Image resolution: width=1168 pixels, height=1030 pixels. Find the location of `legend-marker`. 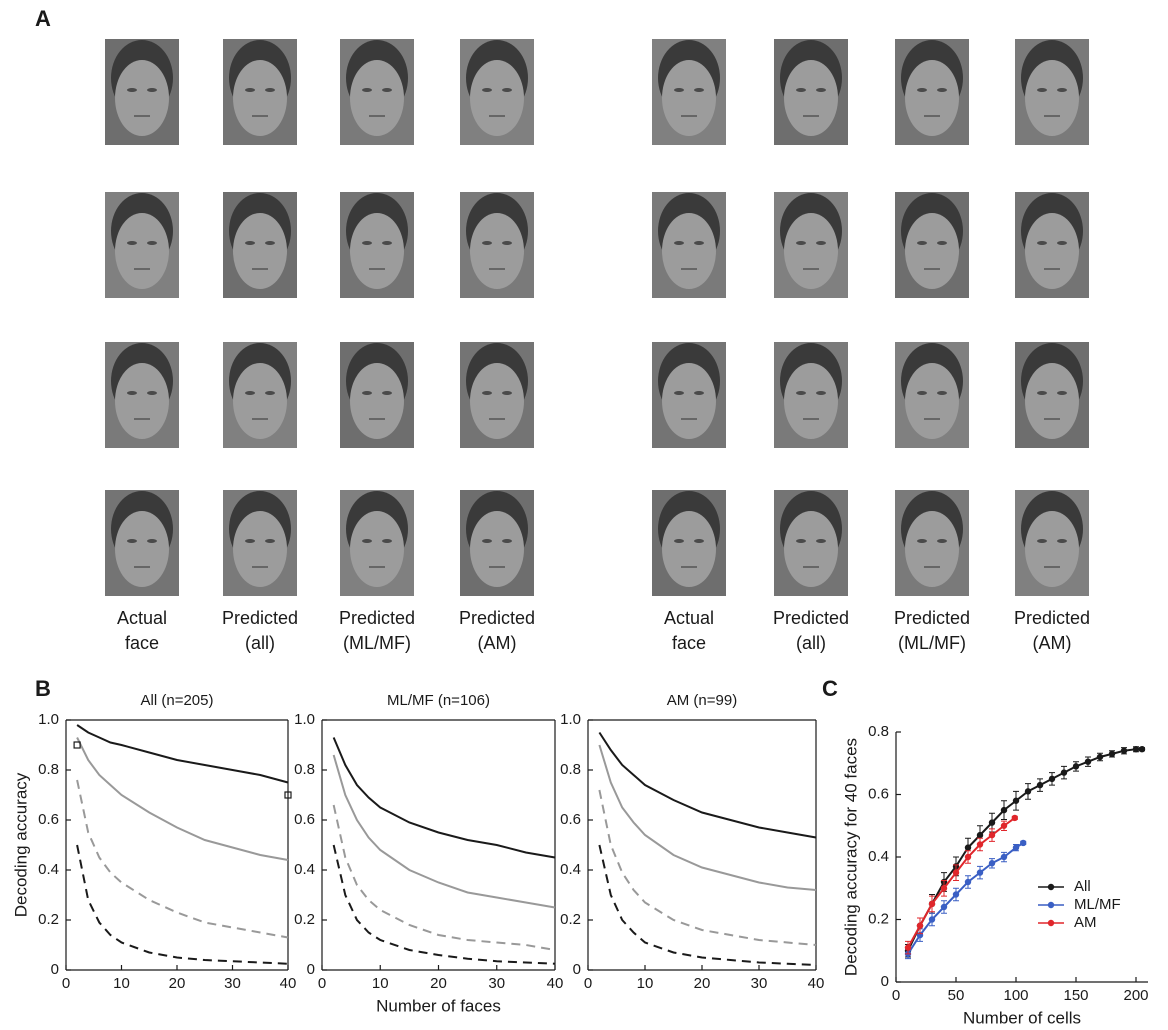

legend-marker is located at coordinates (1051, 905).